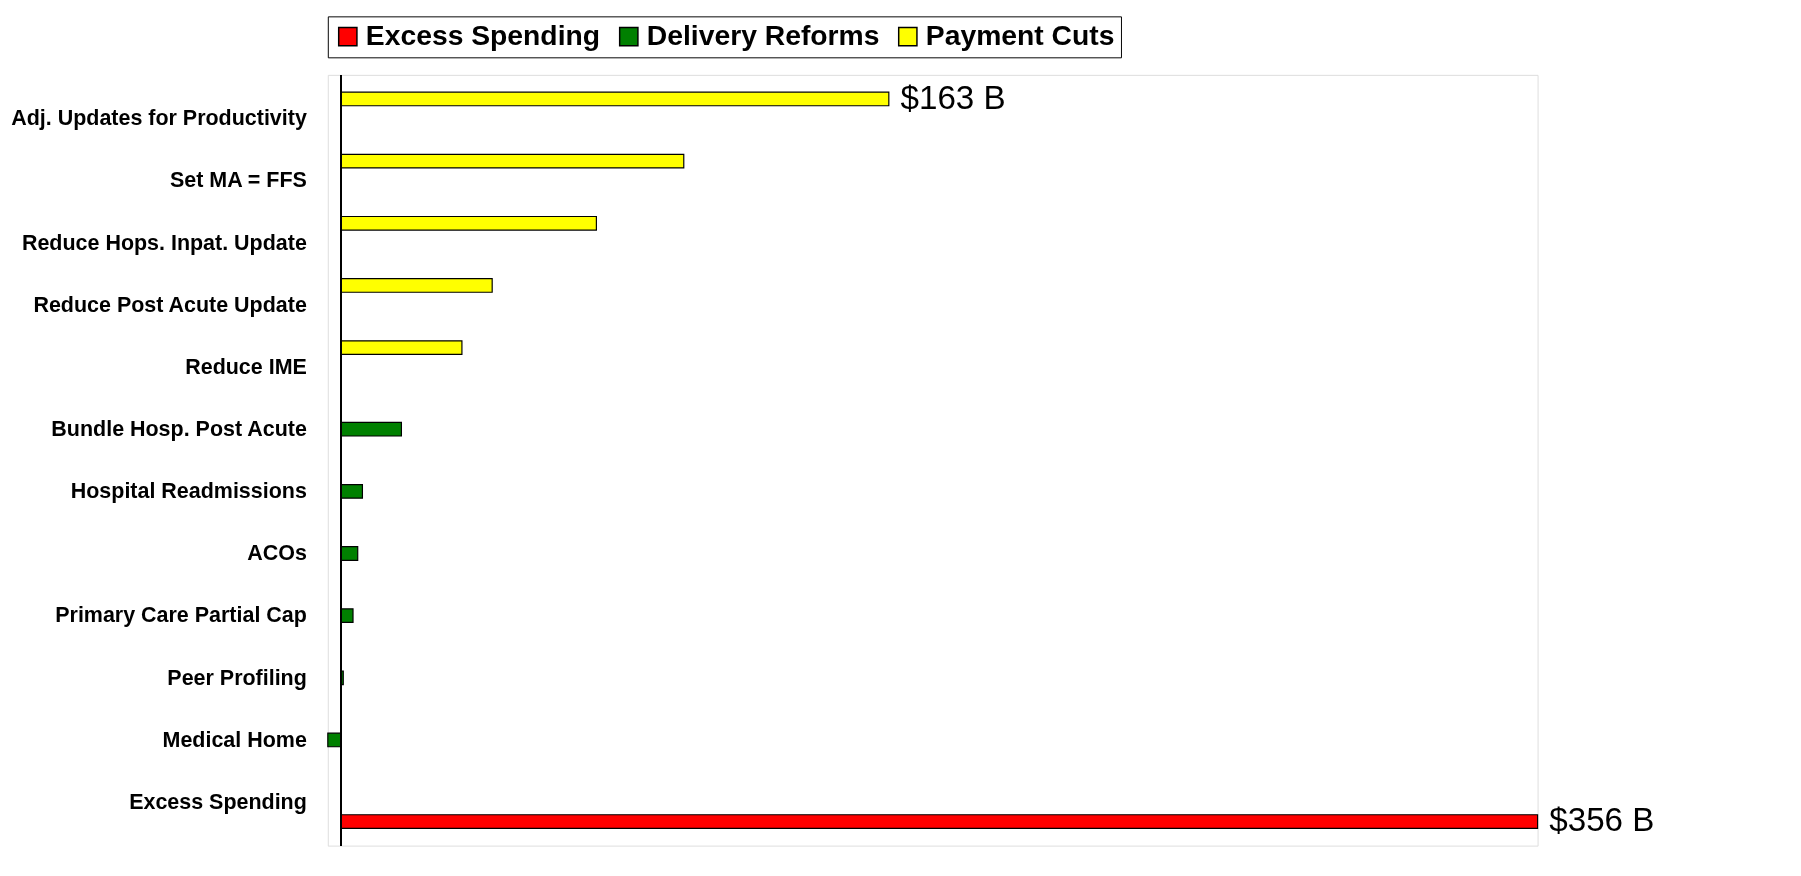  Describe the element at coordinates (953, 97) in the screenshot. I see `data-label: $163 B` at that location.